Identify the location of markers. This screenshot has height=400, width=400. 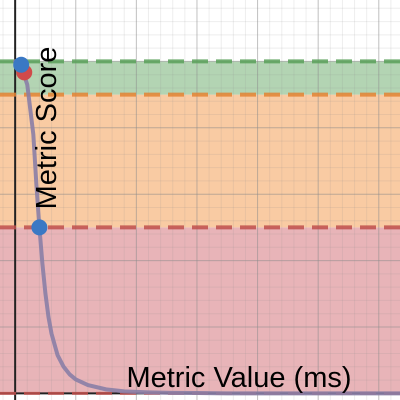
(30, 146).